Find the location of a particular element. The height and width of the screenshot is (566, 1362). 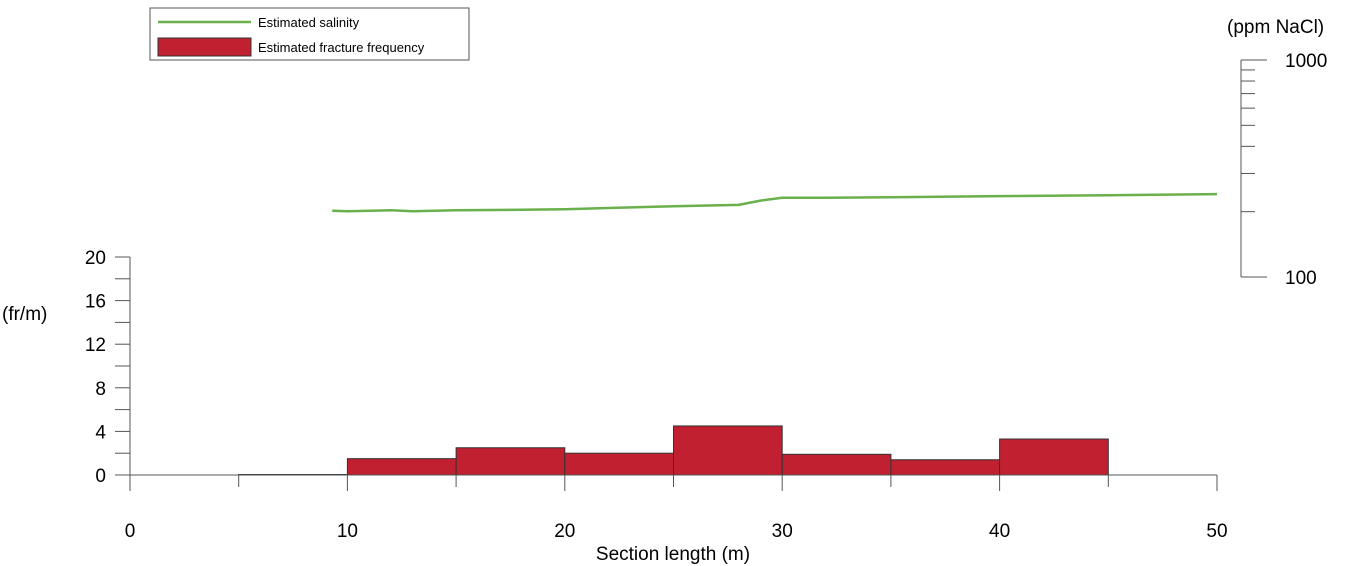

right-y-tick-label: 1000 is located at coordinates (1306, 61).